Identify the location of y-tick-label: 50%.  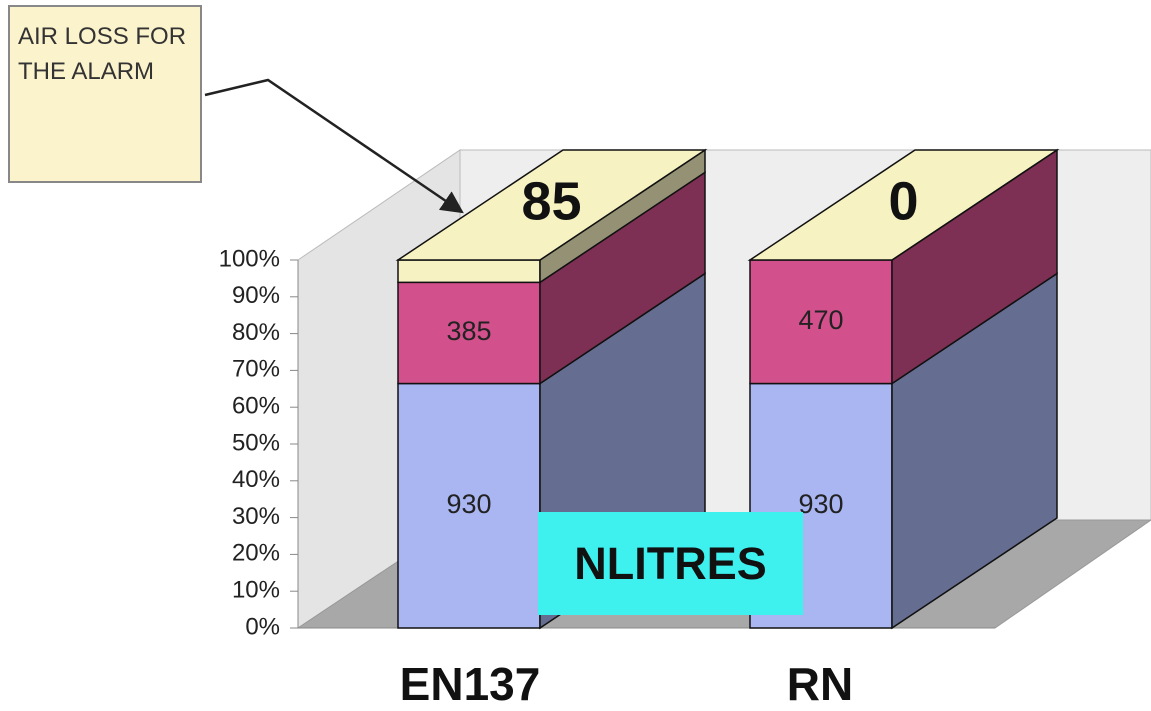
(256, 442).